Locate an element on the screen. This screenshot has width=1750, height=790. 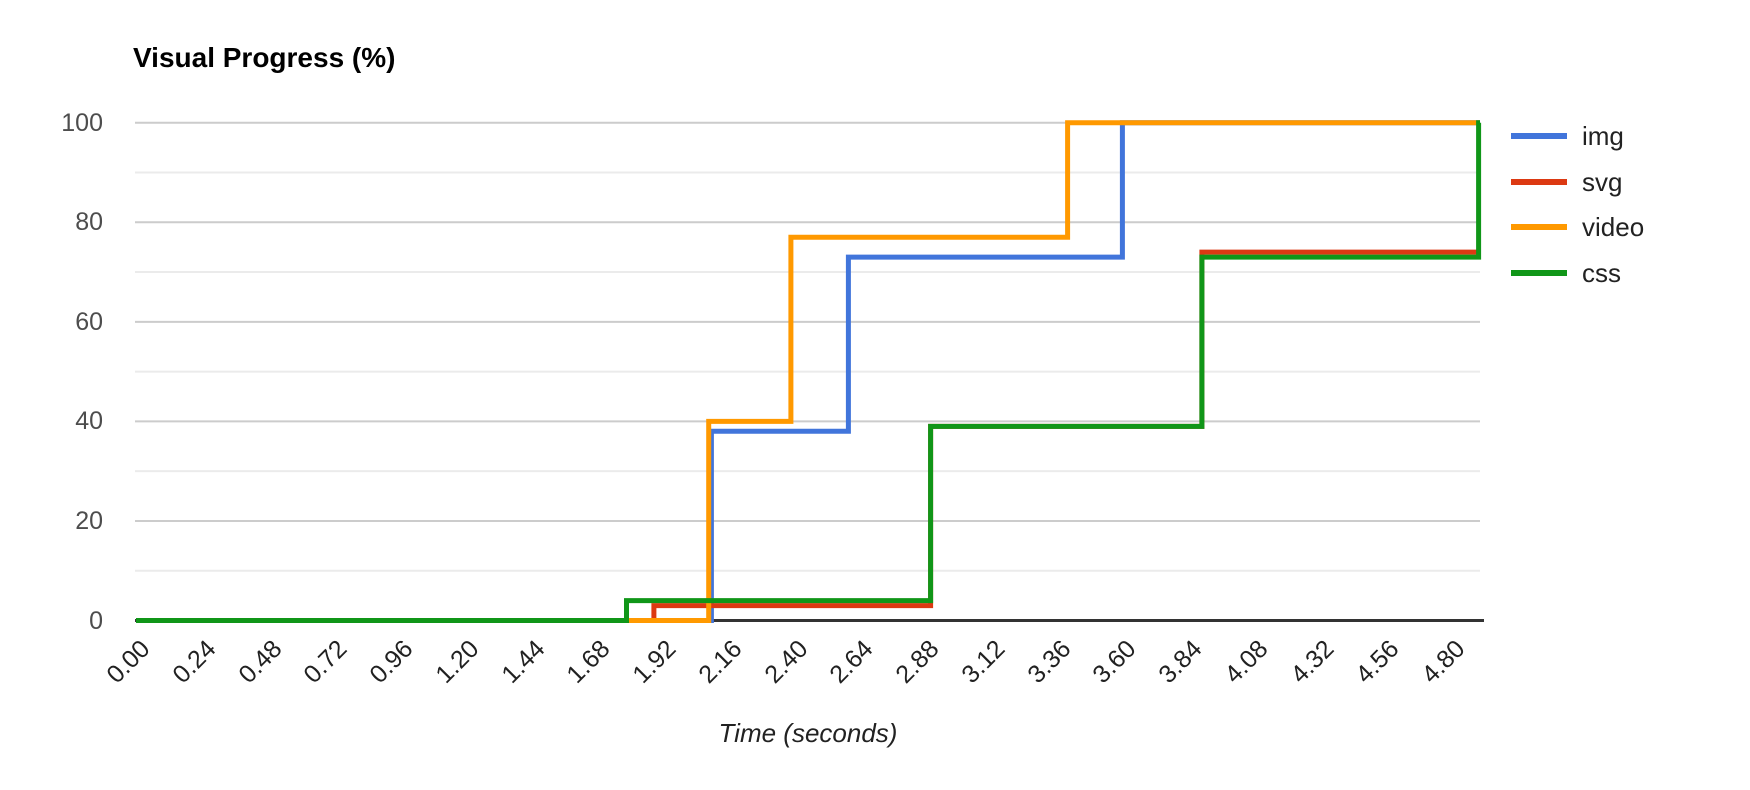
legend-swatch-svg is located at coordinates (1539, 182).